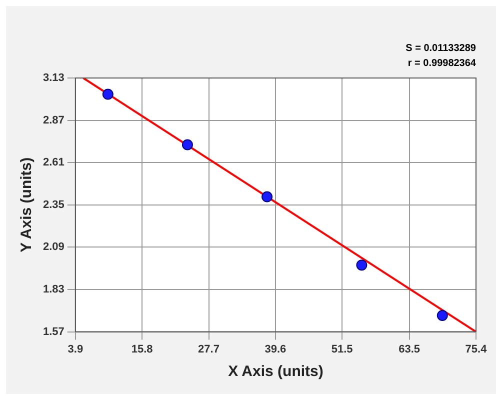 Image resolution: width=502 pixels, height=401 pixels. What do you see at coordinates (27, 204) in the screenshot?
I see `y-axis-title: Y Axis (units)` at bounding box center [27, 204].